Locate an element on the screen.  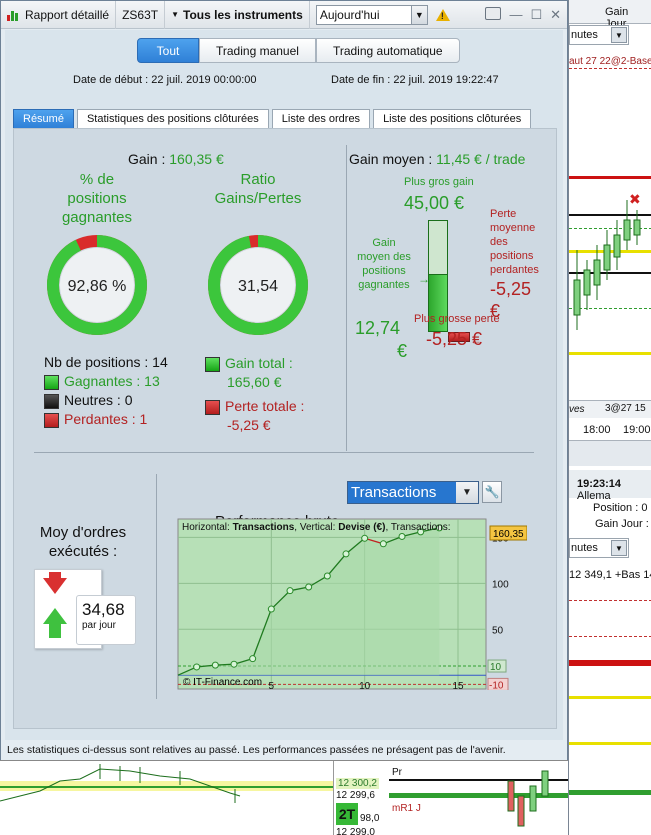
winners-swatch is located at coordinates (51, 382).